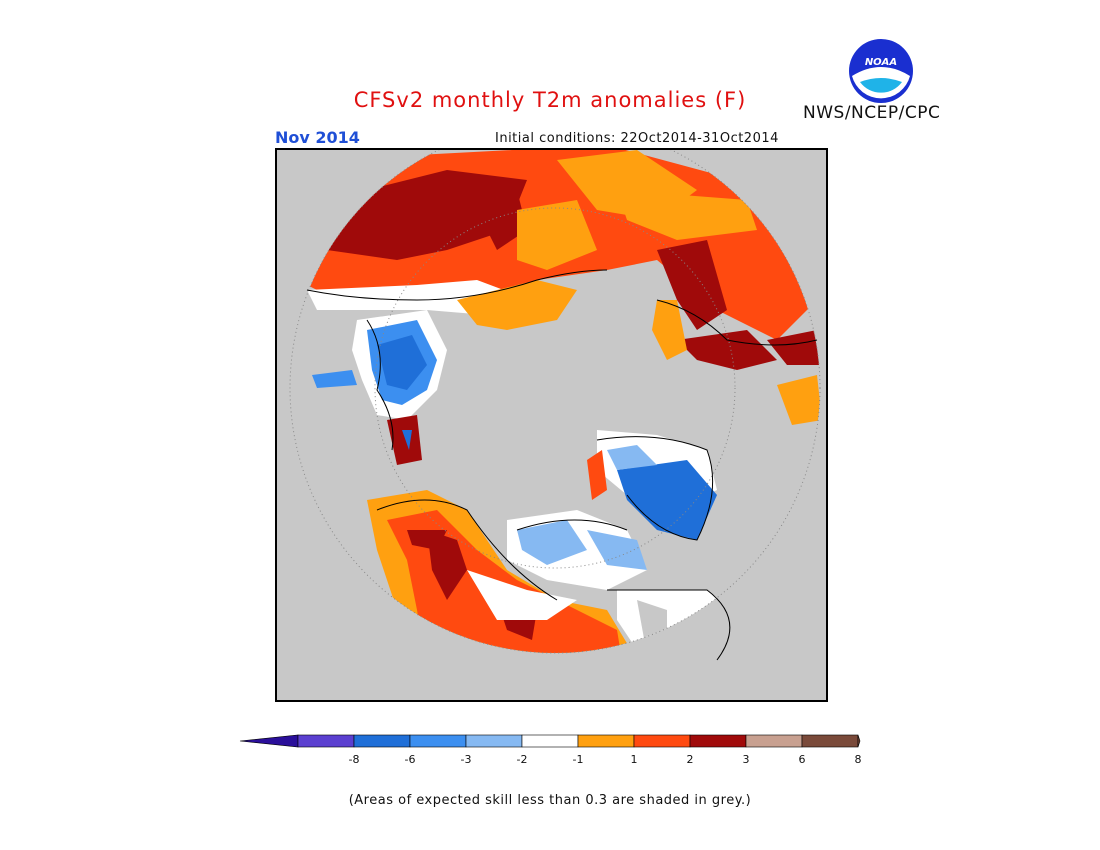  Describe the element at coordinates (690, 759) in the screenshot. I see `colorbar-tick-label: 2` at that location.